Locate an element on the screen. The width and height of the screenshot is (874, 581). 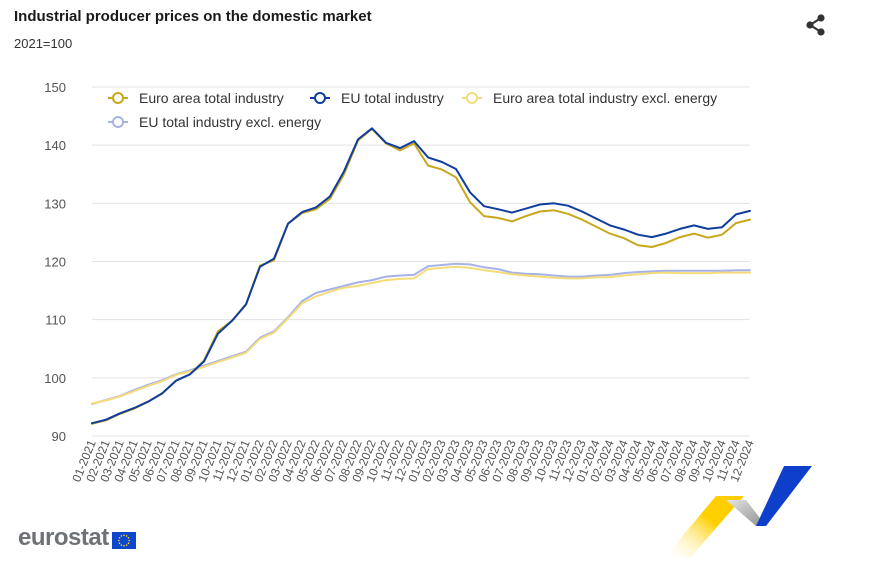
y-axis: 90 100 110 120 130 140 150 is located at coordinates (55, 262).